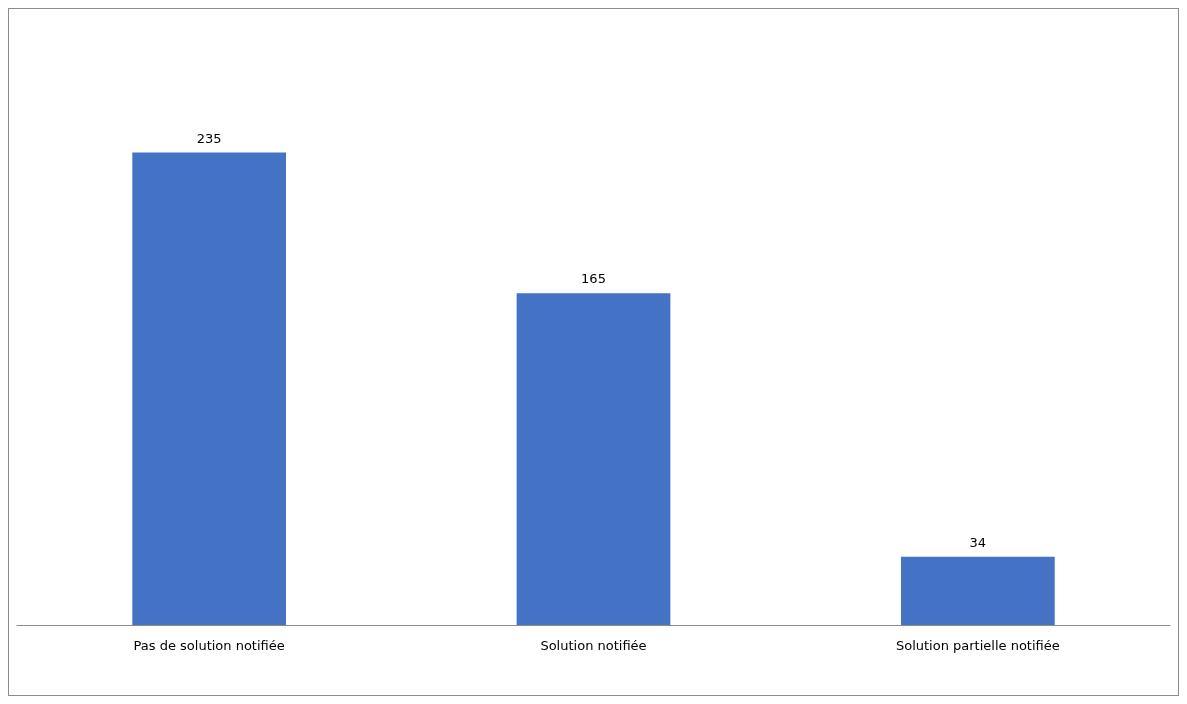 Image resolution: width=1187 pixels, height=704 pixels. Describe the element at coordinates (593, 645) in the screenshot. I see `x-tick-label: Solution notifiée` at that location.